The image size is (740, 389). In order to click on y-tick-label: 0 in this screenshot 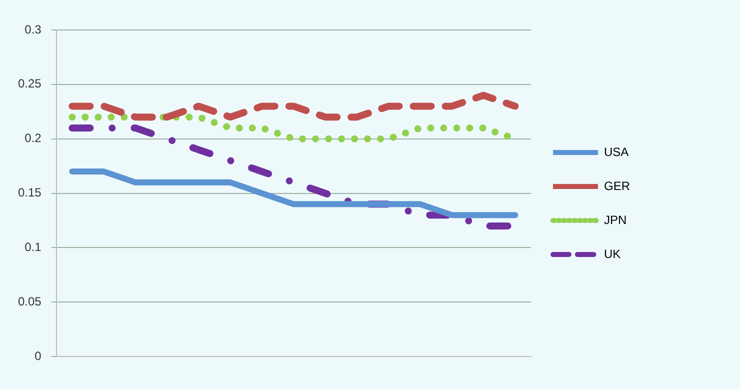, I will do `click(38, 355)`.